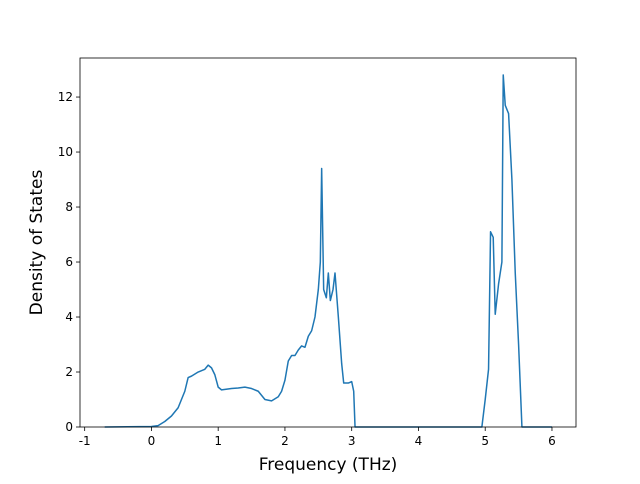  I want to click on x-tick-label: 5, so click(485, 441).